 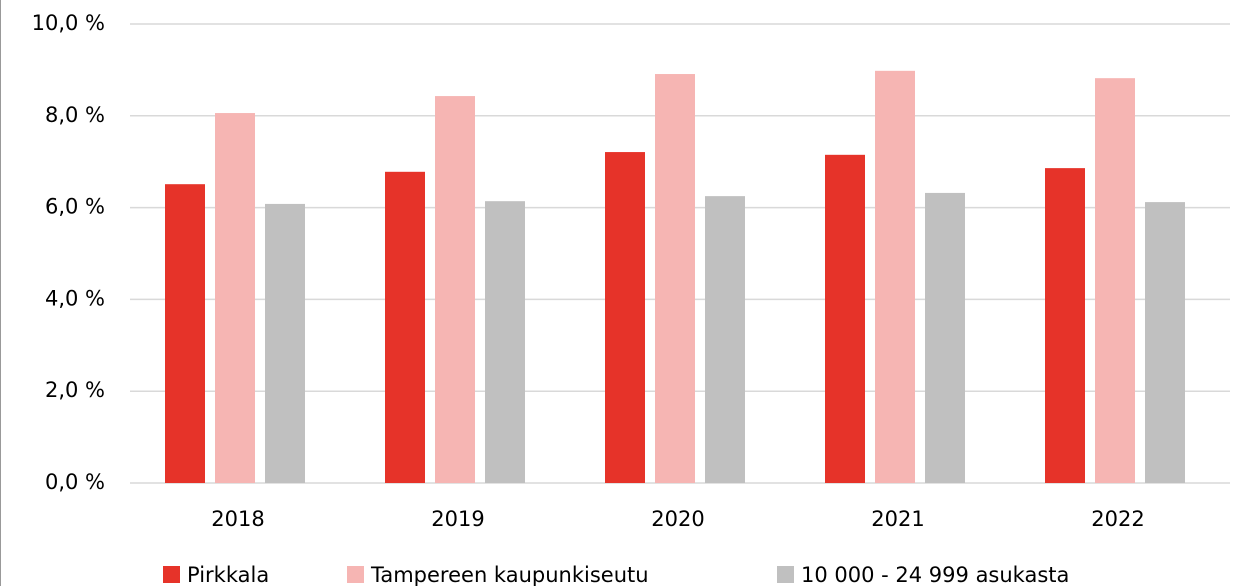 What do you see at coordinates (457, 519) in the screenshot?
I see `x-tick-label: 2019` at bounding box center [457, 519].